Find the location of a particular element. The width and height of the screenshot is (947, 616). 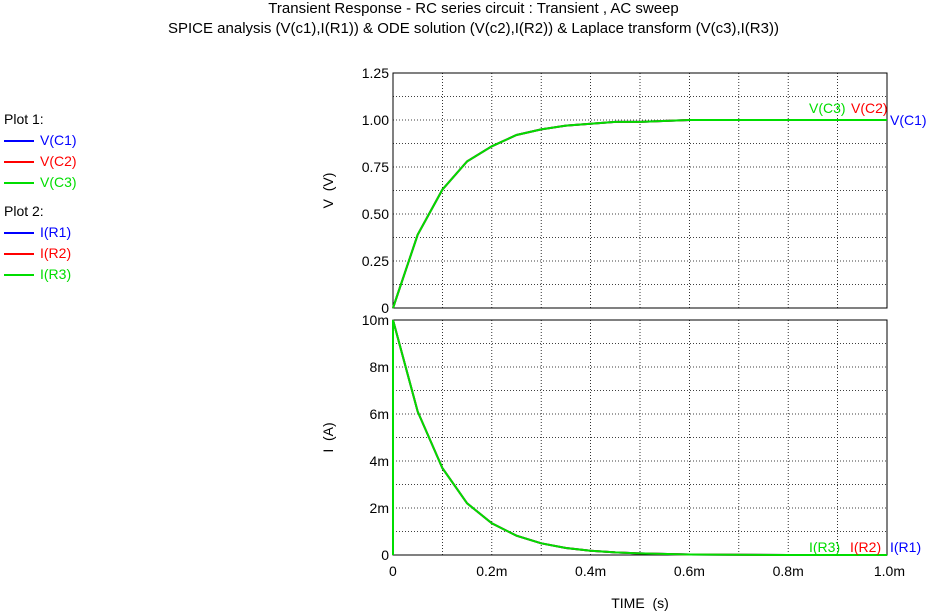

legend-label: I(R1) is located at coordinates (56, 232).